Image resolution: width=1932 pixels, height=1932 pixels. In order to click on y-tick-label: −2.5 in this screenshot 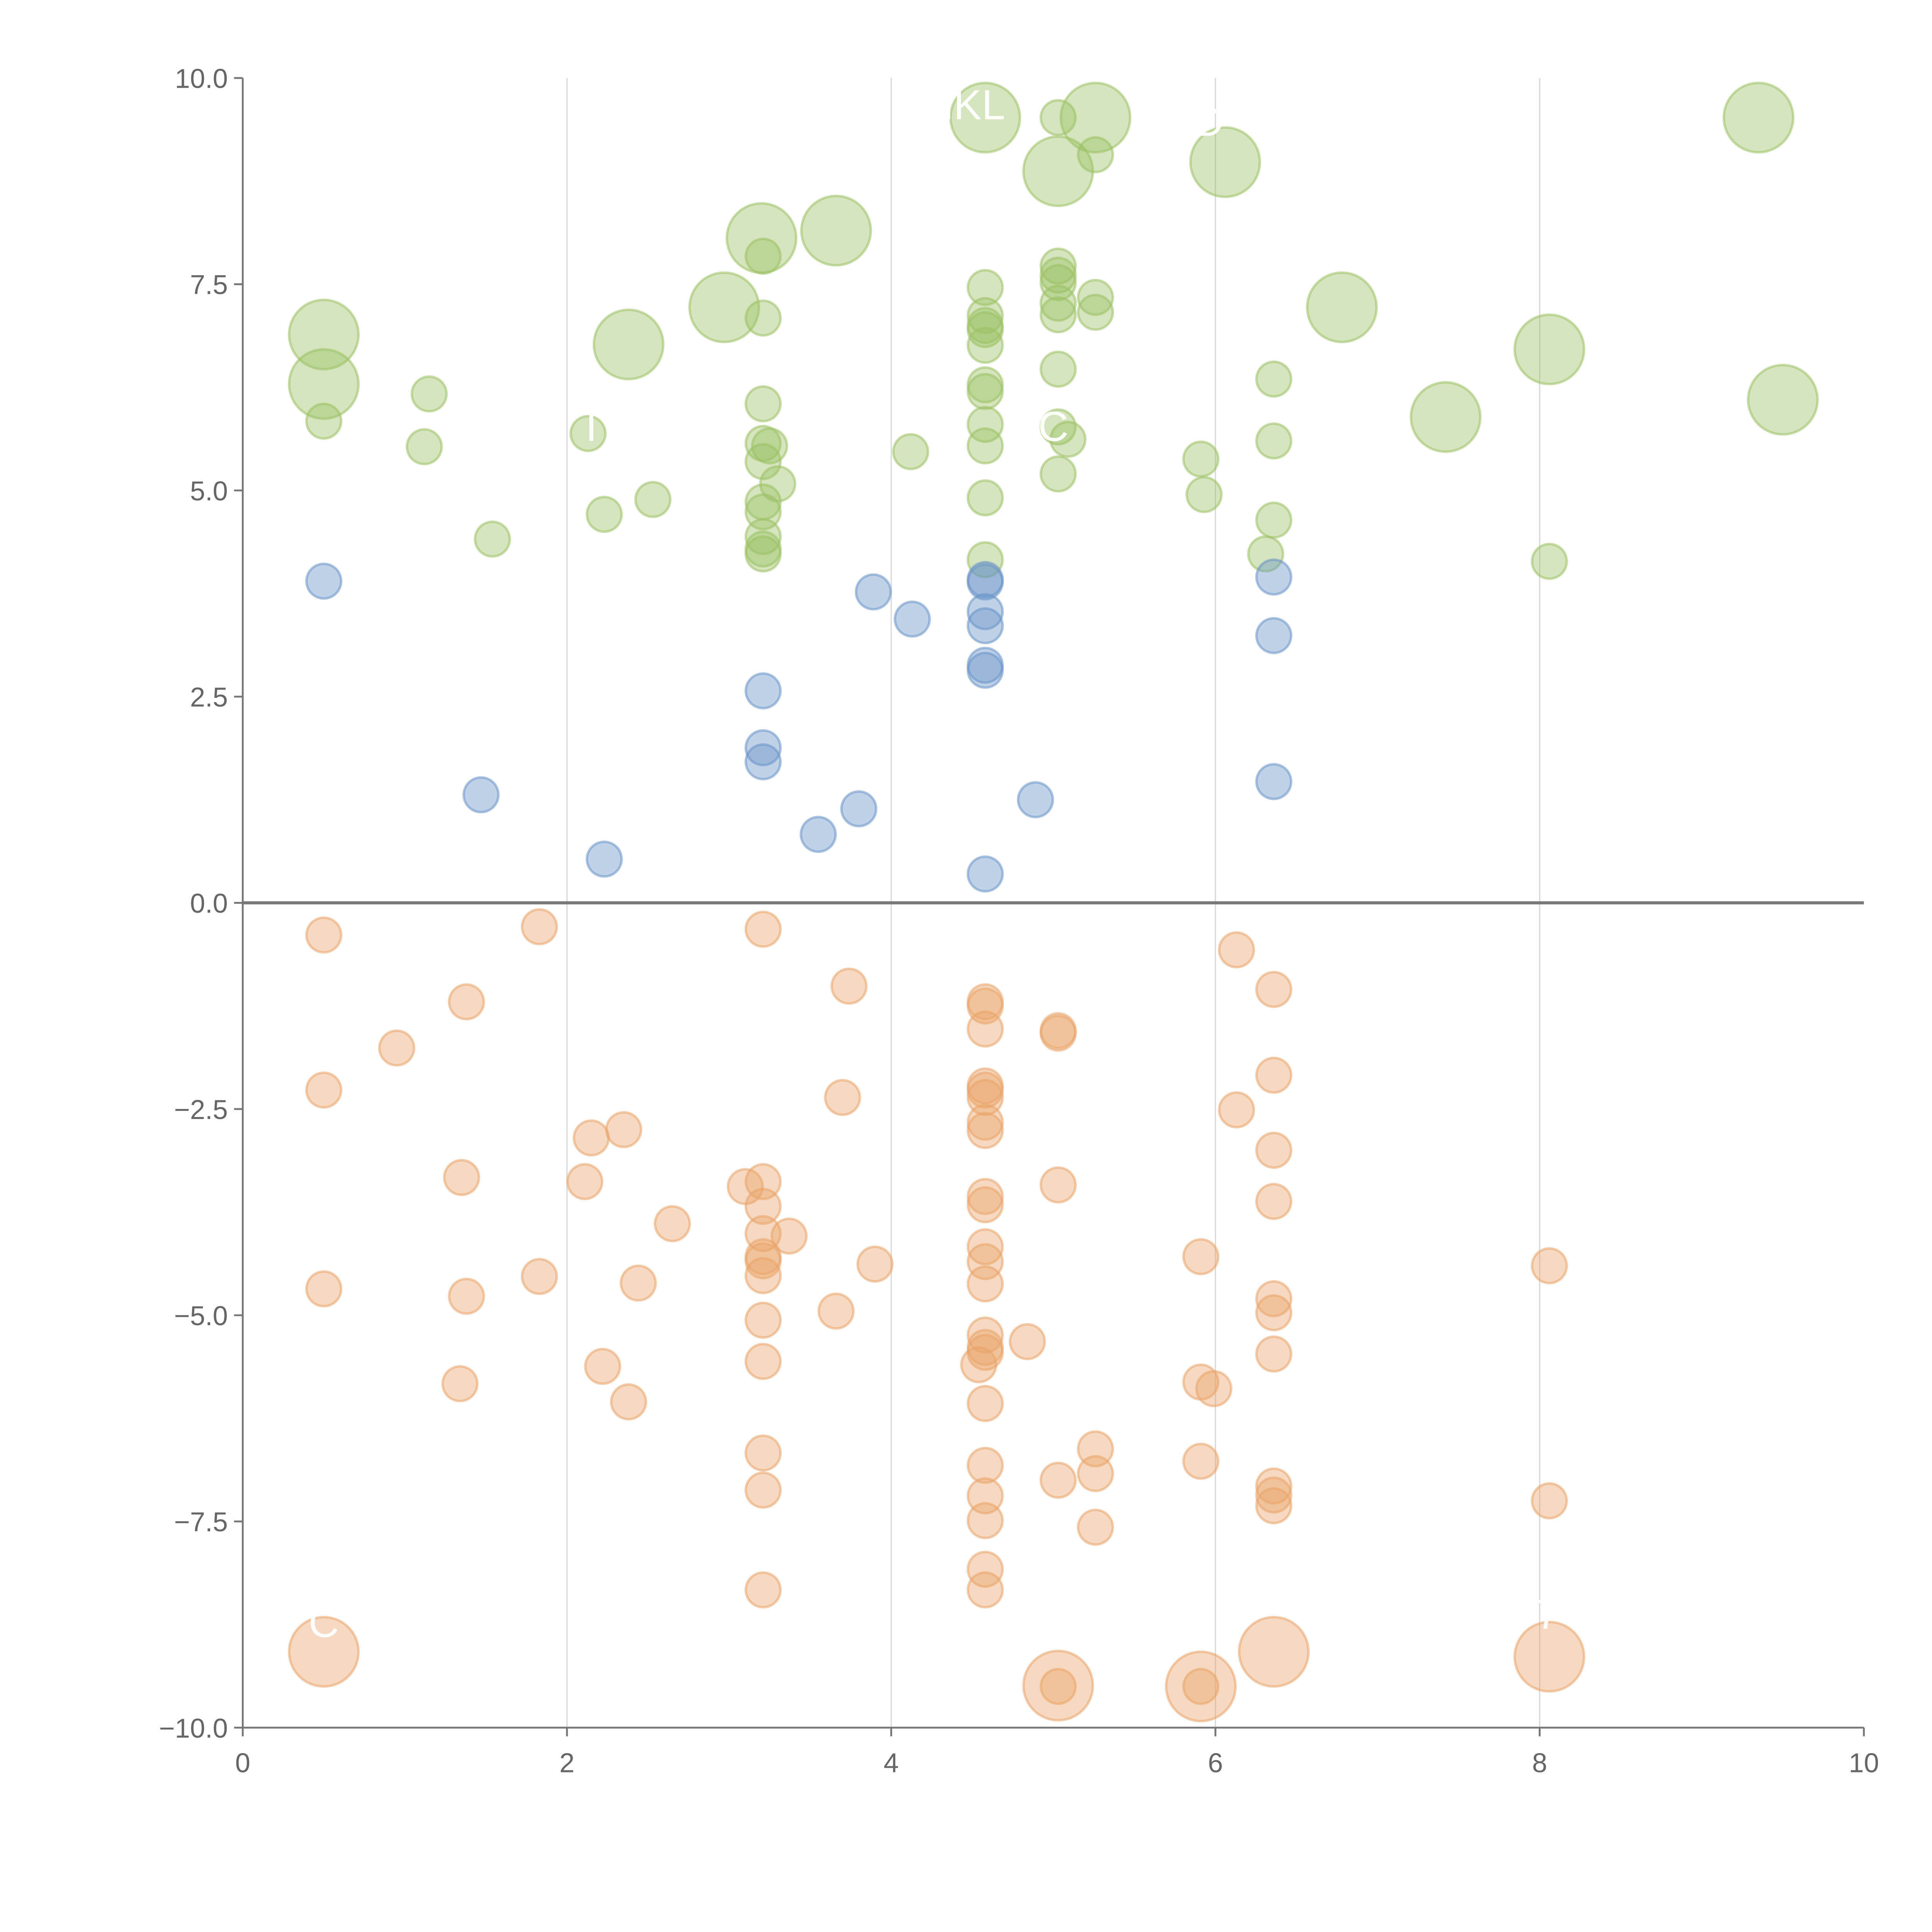, I will do `click(201, 1109)`.